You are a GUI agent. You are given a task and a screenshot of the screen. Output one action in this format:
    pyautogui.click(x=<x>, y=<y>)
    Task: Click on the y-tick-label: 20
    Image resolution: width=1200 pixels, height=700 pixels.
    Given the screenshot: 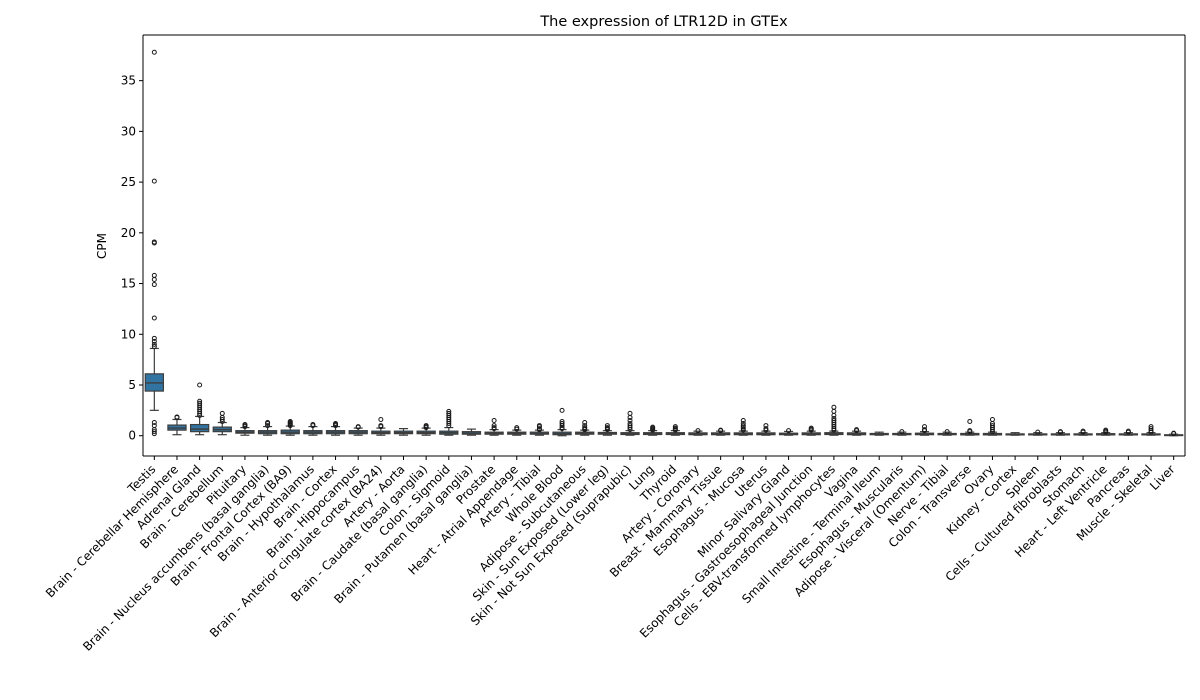 What is the action you would take?
    pyautogui.click(x=128, y=233)
    